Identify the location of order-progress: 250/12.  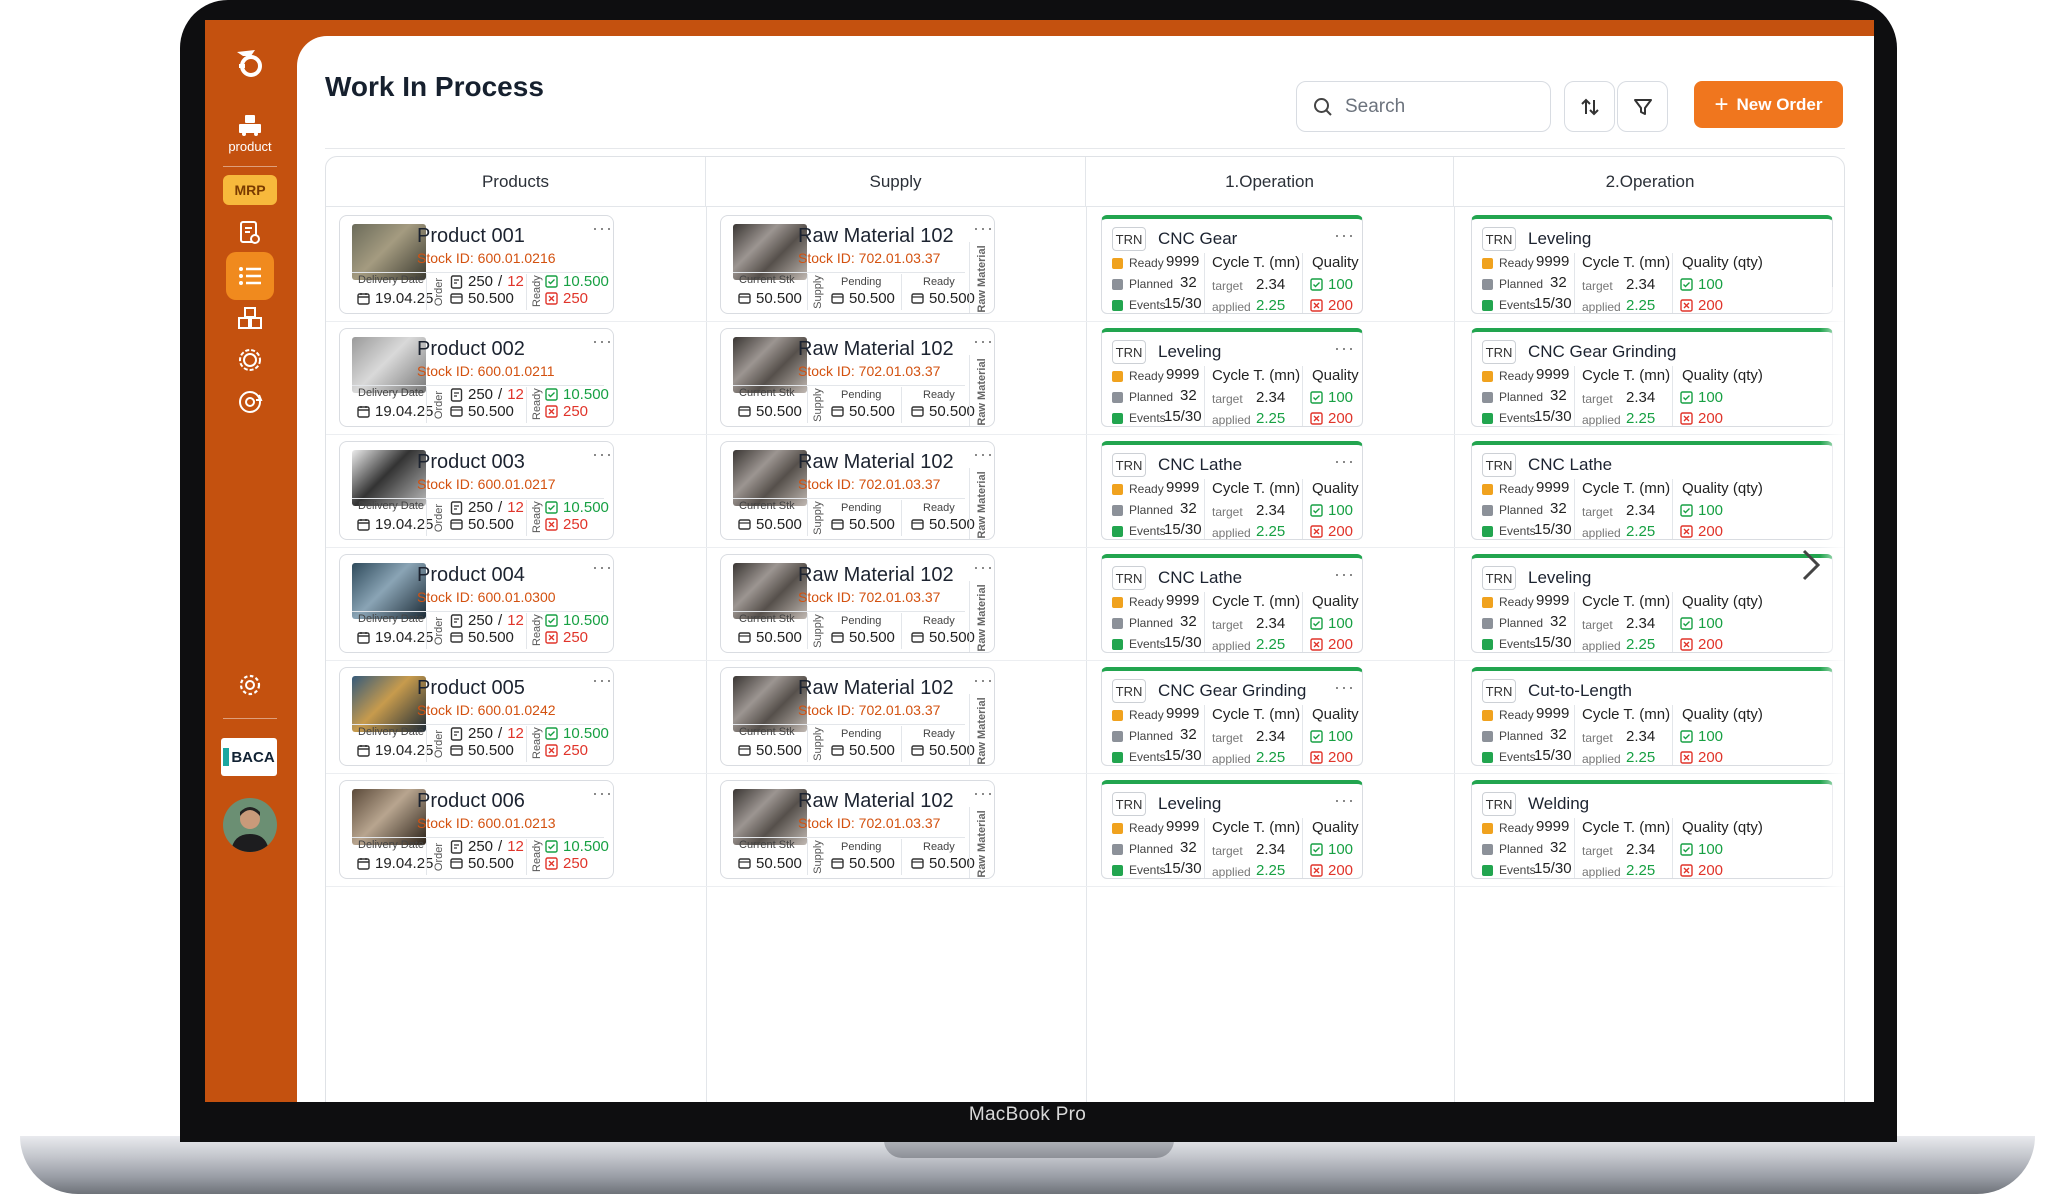
(487, 846).